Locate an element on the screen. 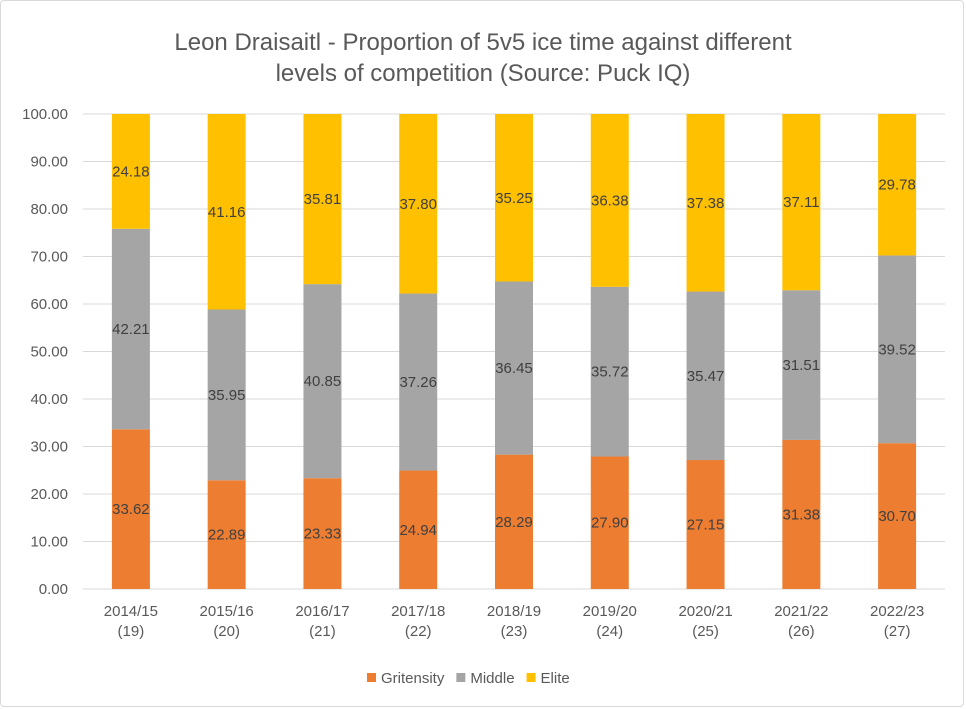 The height and width of the screenshot is (709, 966). data-label: 31.51 is located at coordinates (802, 365).